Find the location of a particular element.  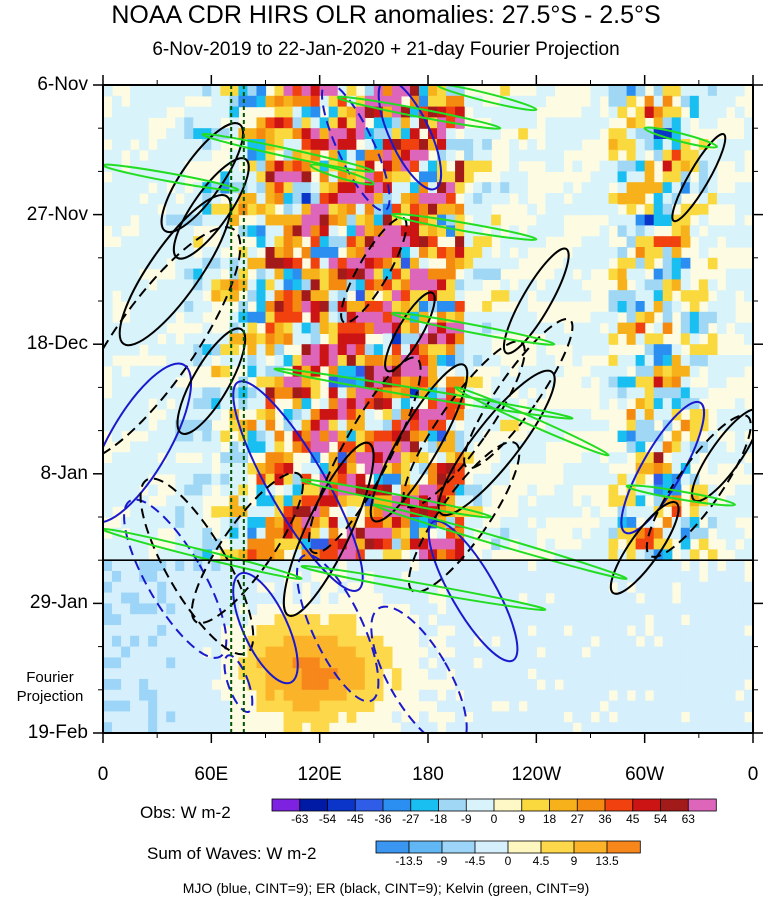

contour-ellipse is located at coordinates (148, 443).